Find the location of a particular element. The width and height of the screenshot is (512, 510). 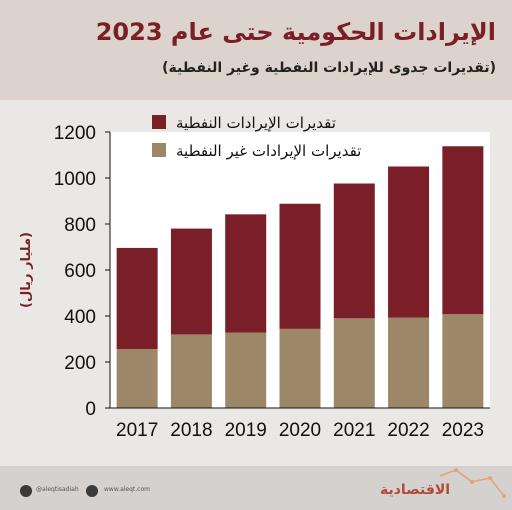

x-tick-label: 2023 is located at coordinates (463, 430).